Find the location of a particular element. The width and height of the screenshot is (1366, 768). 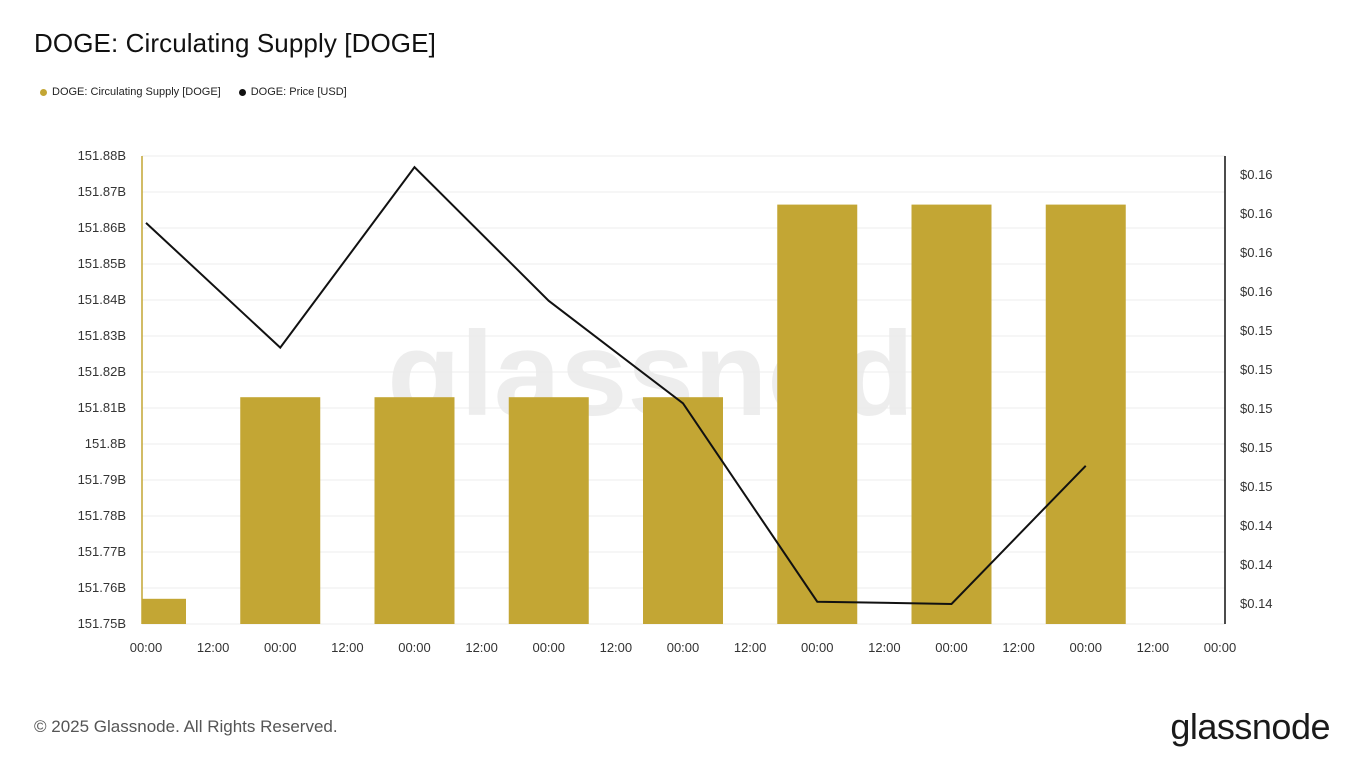

legend-item-supply: DOGE: Circulating Supply [DOGE] is located at coordinates (130, 92).